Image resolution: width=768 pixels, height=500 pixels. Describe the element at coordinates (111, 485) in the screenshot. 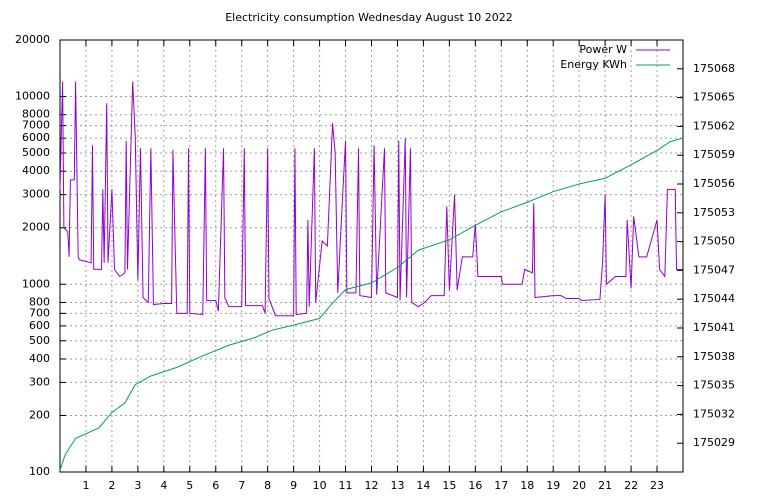

I see `x-tick-label: 2` at that location.